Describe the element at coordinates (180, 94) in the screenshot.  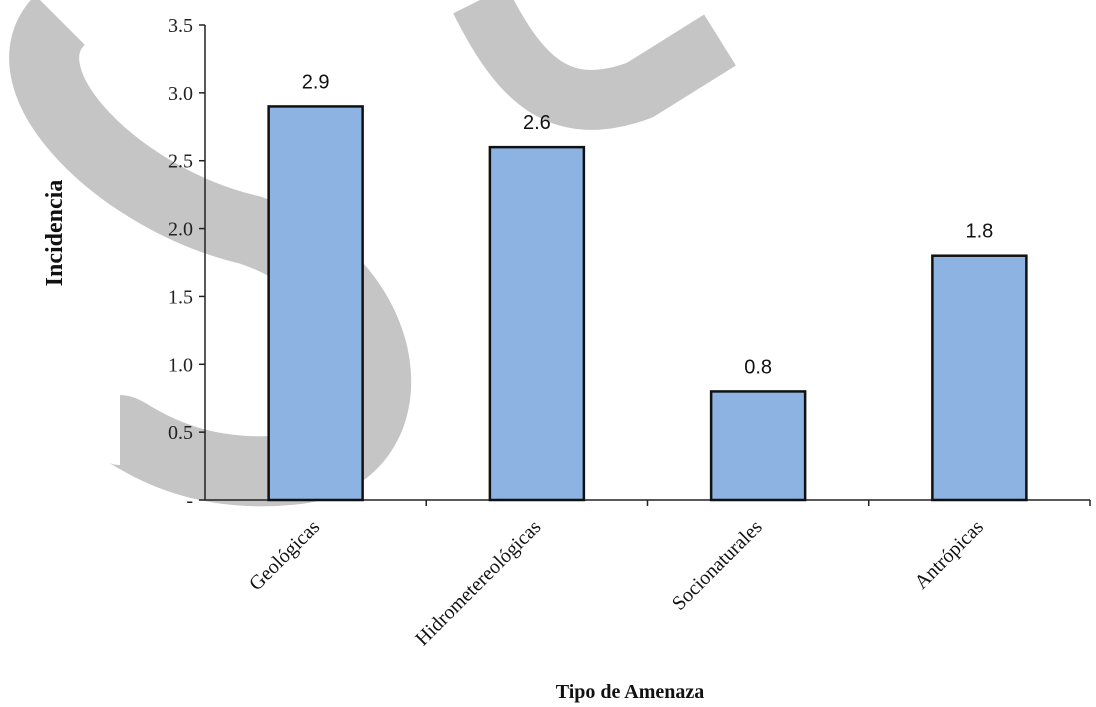
I see `y-tick-label: 3.0` at that location.